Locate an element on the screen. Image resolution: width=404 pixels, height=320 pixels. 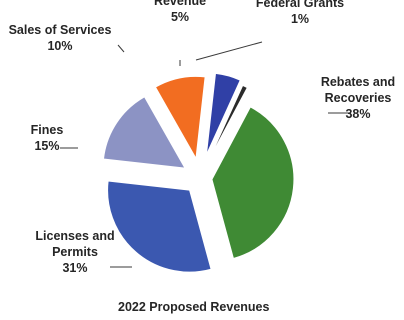
slice-name-1: Rebates and is located at coordinates (358, 82).